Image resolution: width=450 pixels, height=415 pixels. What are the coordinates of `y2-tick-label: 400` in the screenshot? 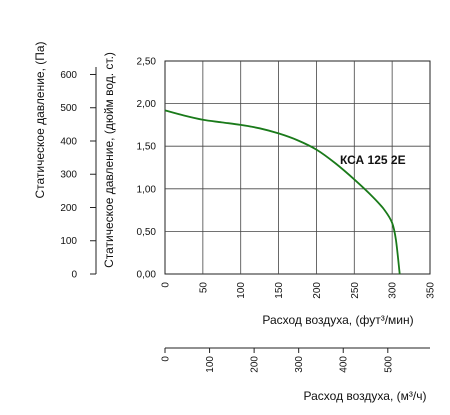 It's located at (68, 141).